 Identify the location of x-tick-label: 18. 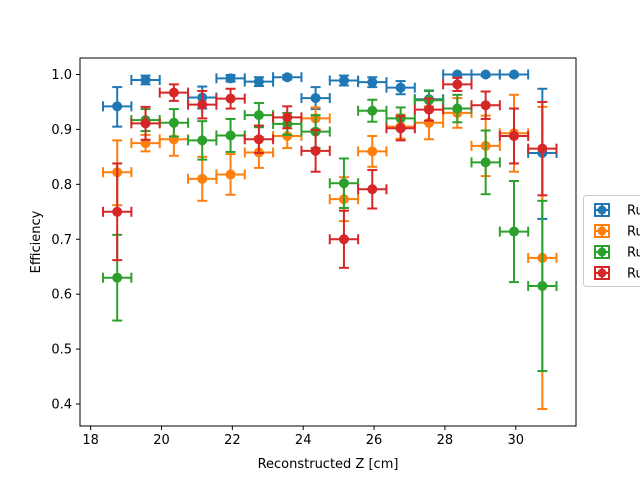
(90, 440).